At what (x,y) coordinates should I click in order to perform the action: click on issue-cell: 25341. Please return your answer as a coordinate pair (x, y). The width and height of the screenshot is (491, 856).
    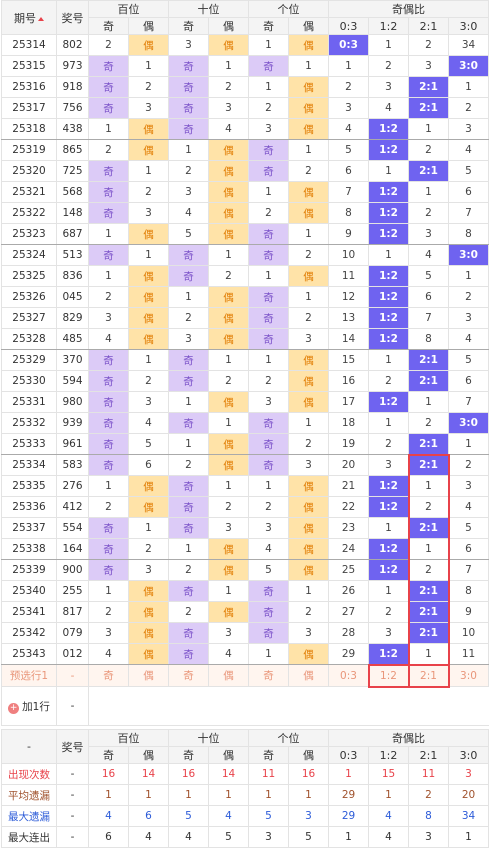
    Looking at the image, I should click on (29, 612).